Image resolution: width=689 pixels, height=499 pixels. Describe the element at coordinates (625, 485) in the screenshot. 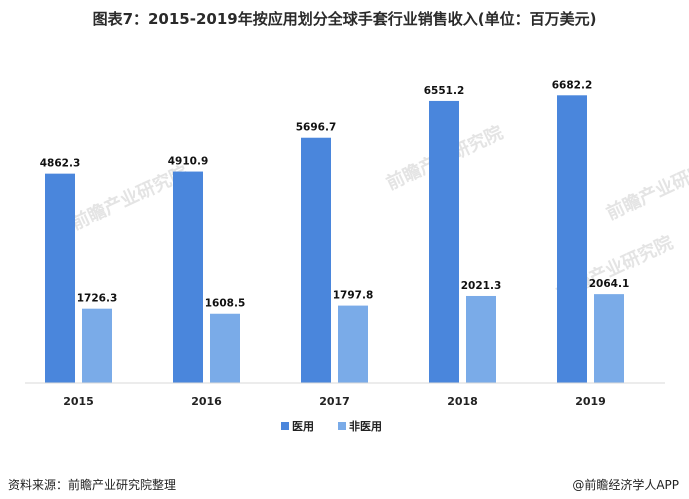

I see `credit-note: @前瞻经济学人APP` at that location.